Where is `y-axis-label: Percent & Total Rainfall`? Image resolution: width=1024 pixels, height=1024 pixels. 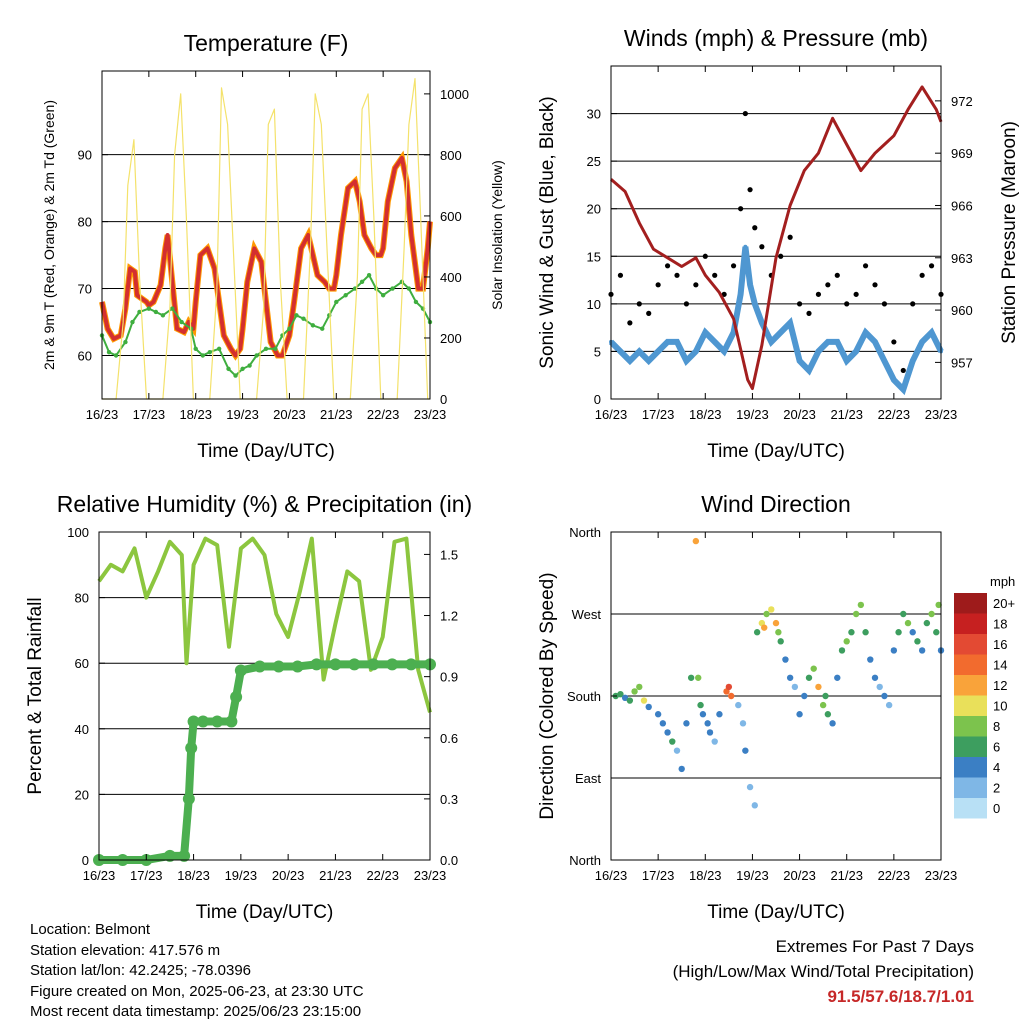 y-axis-label: Percent & Total Rainfall is located at coordinates (35, 695).